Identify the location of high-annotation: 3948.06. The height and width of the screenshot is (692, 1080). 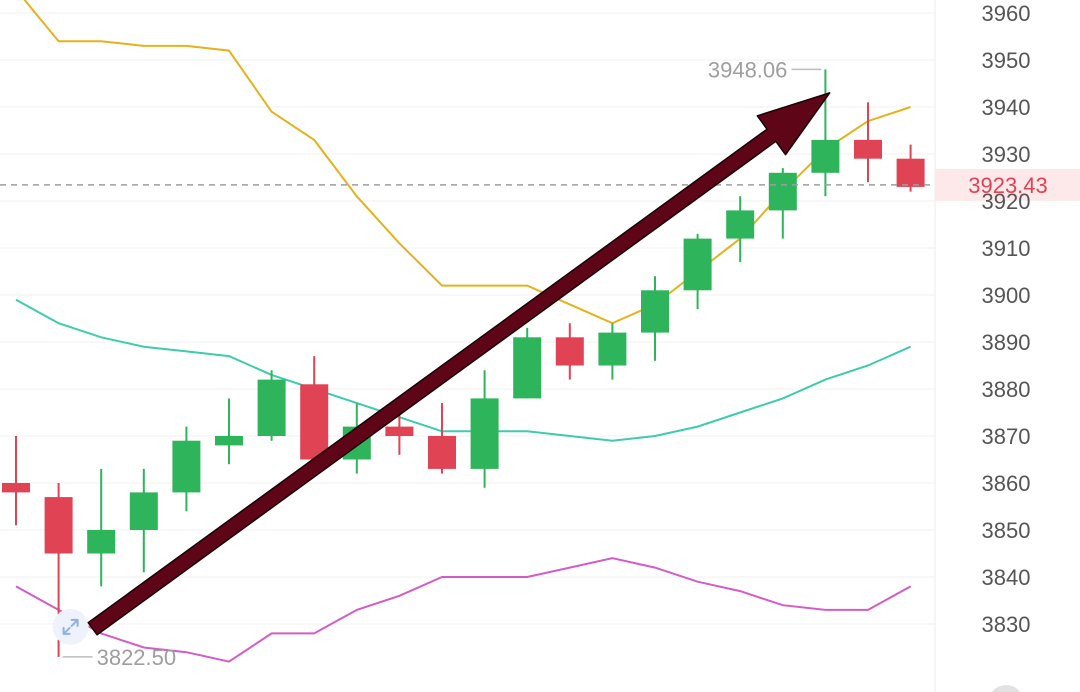
(765, 69).